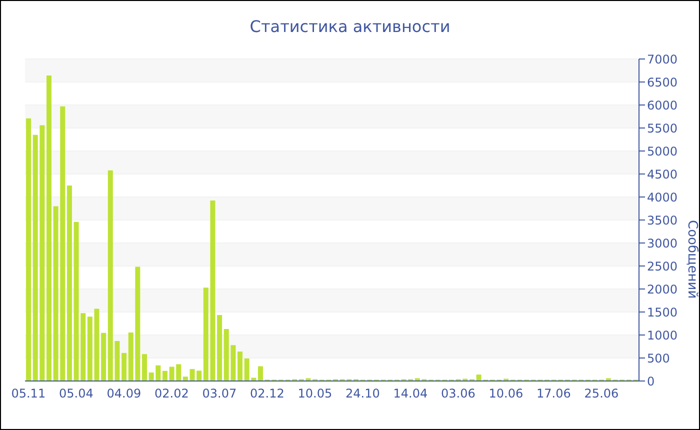 This screenshot has width=700, height=430. What do you see at coordinates (662, 128) in the screenshot?
I see `y-tick-label: 5500` at bounding box center [662, 128].